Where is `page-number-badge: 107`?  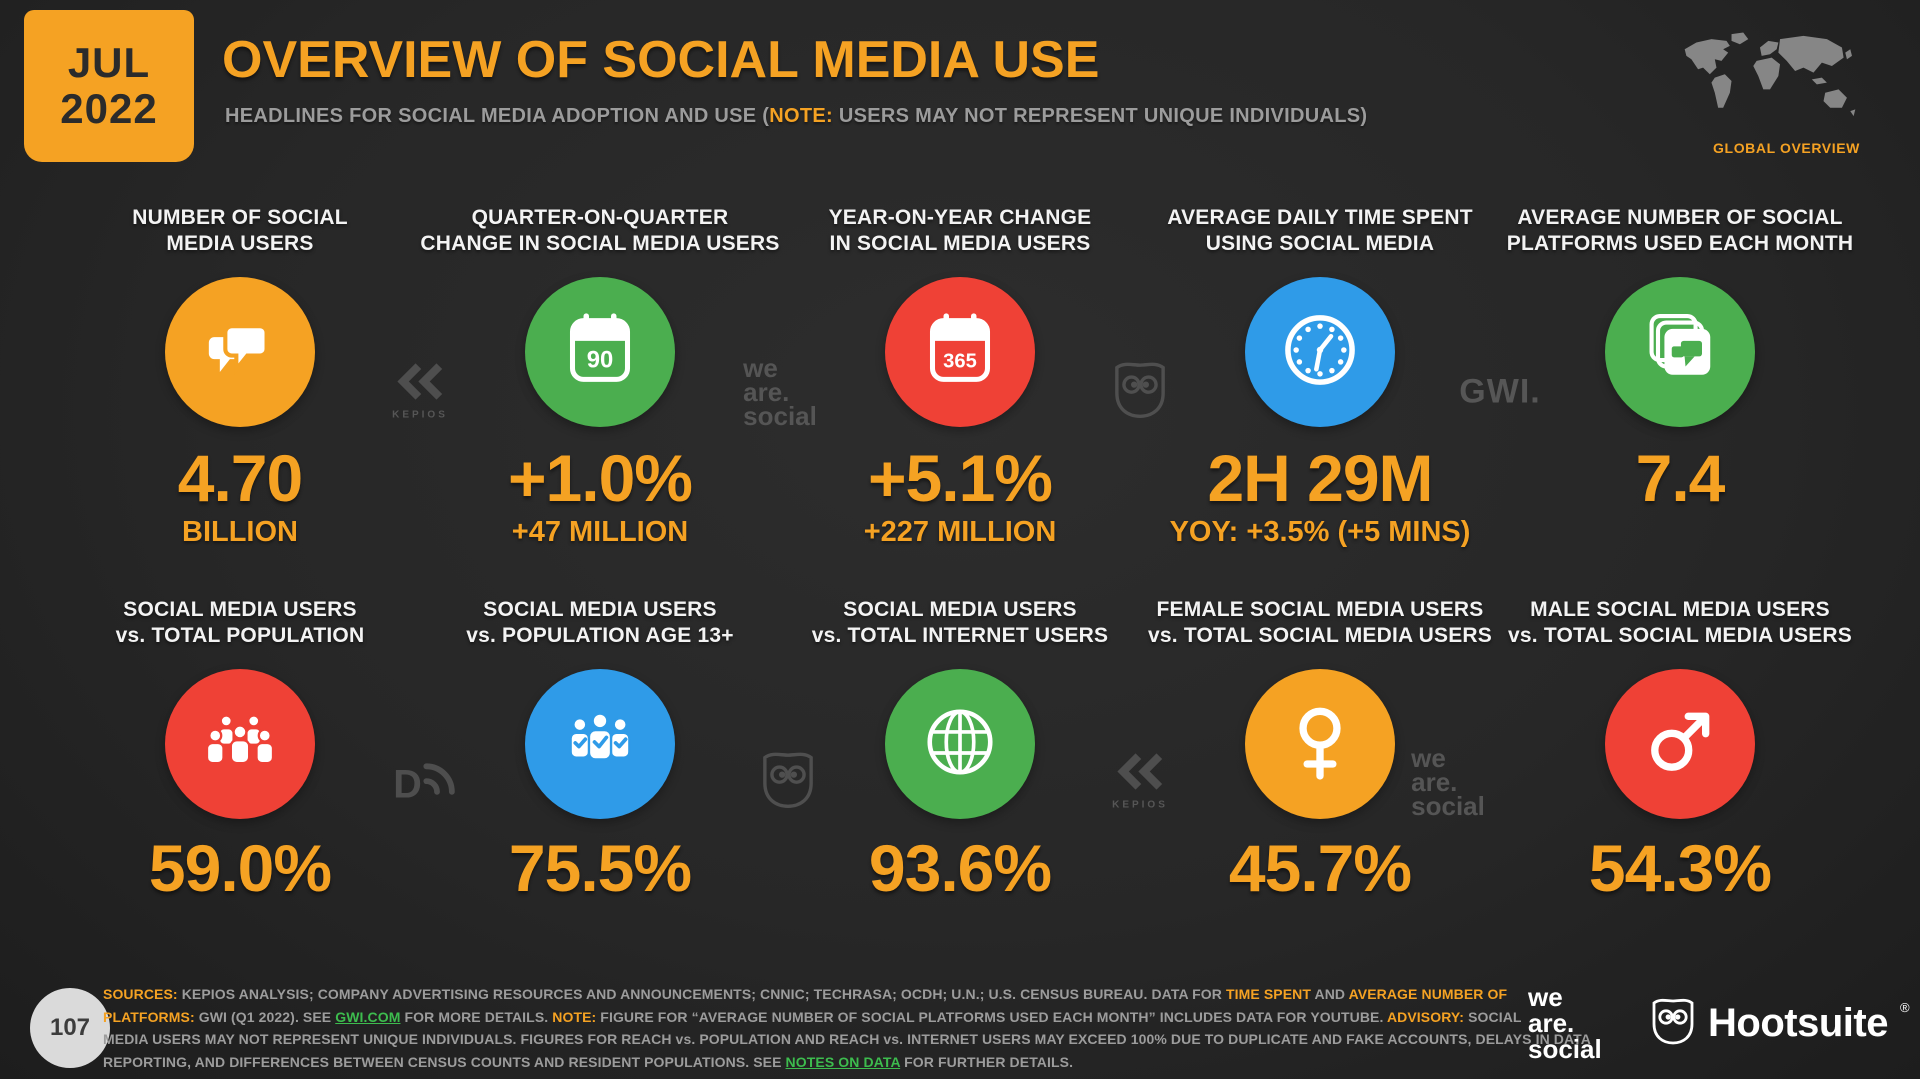 page-number-badge: 107 is located at coordinates (70, 1028).